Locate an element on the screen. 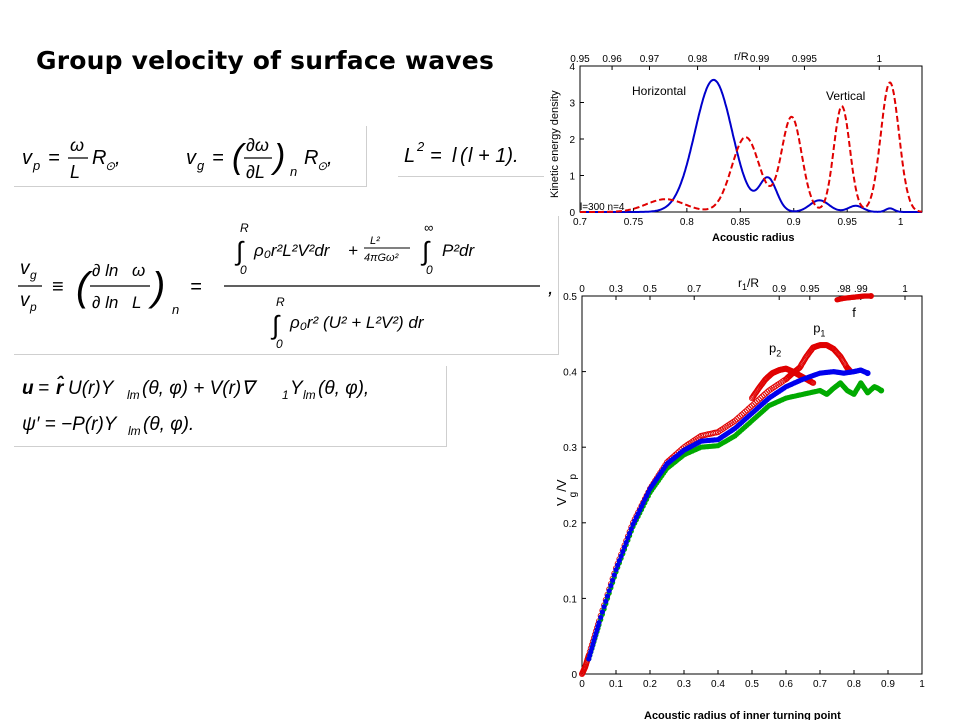 Image resolution: width=960 pixels, height=720 pixels. chart1-xlabel: Acoustic radius is located at coordinates (753, 238).